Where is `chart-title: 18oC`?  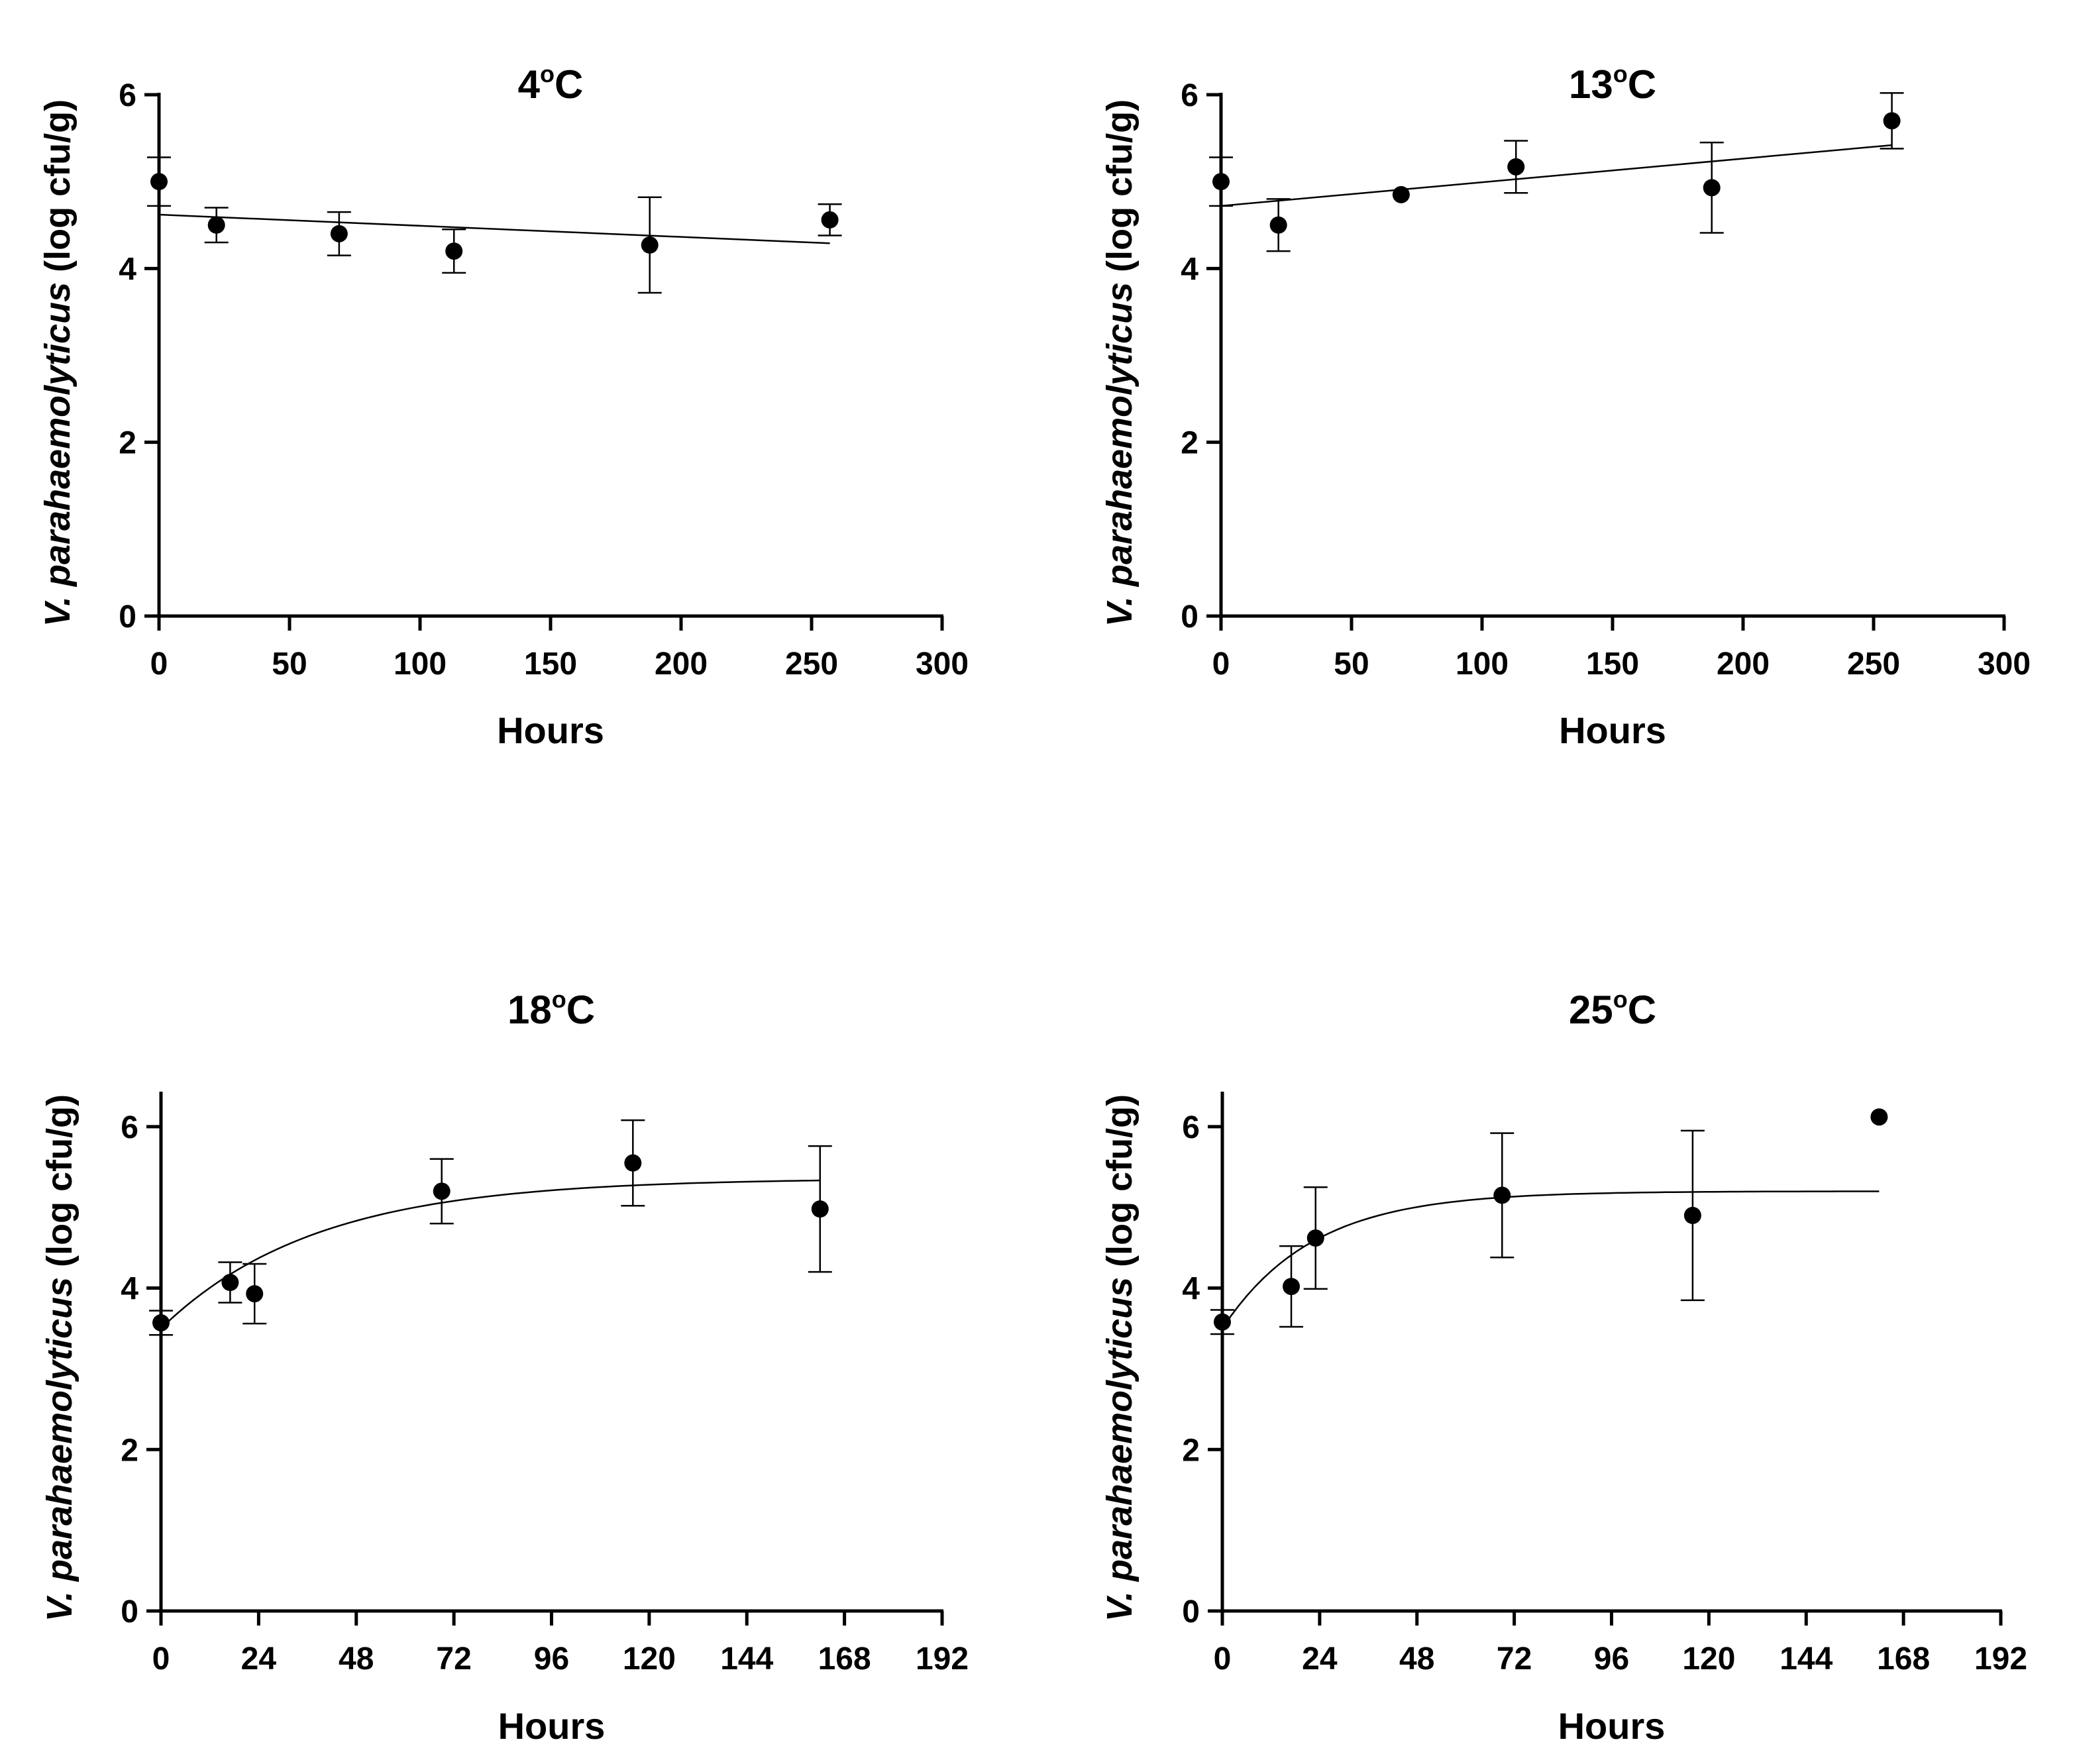
chart-title: 18oC is located at coordinates (551, 1009).